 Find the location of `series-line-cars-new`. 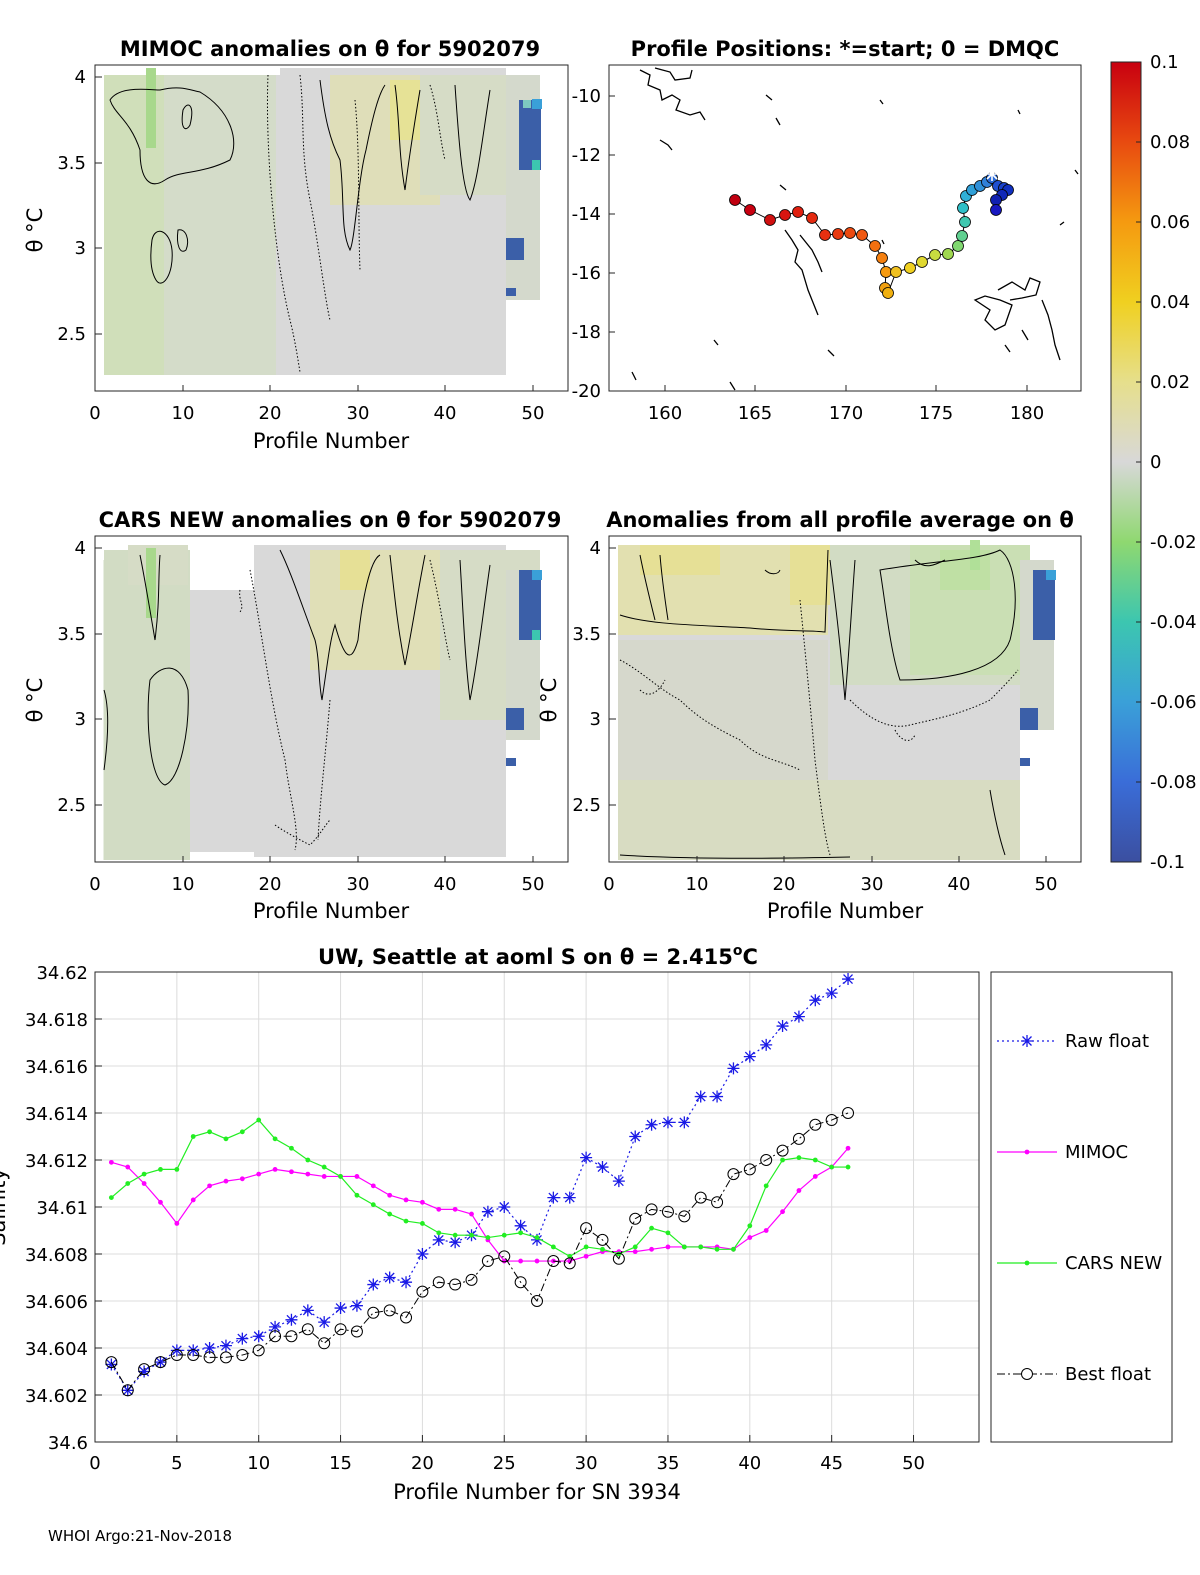

series-line-cars-new is located at coordinates (479, 1188).